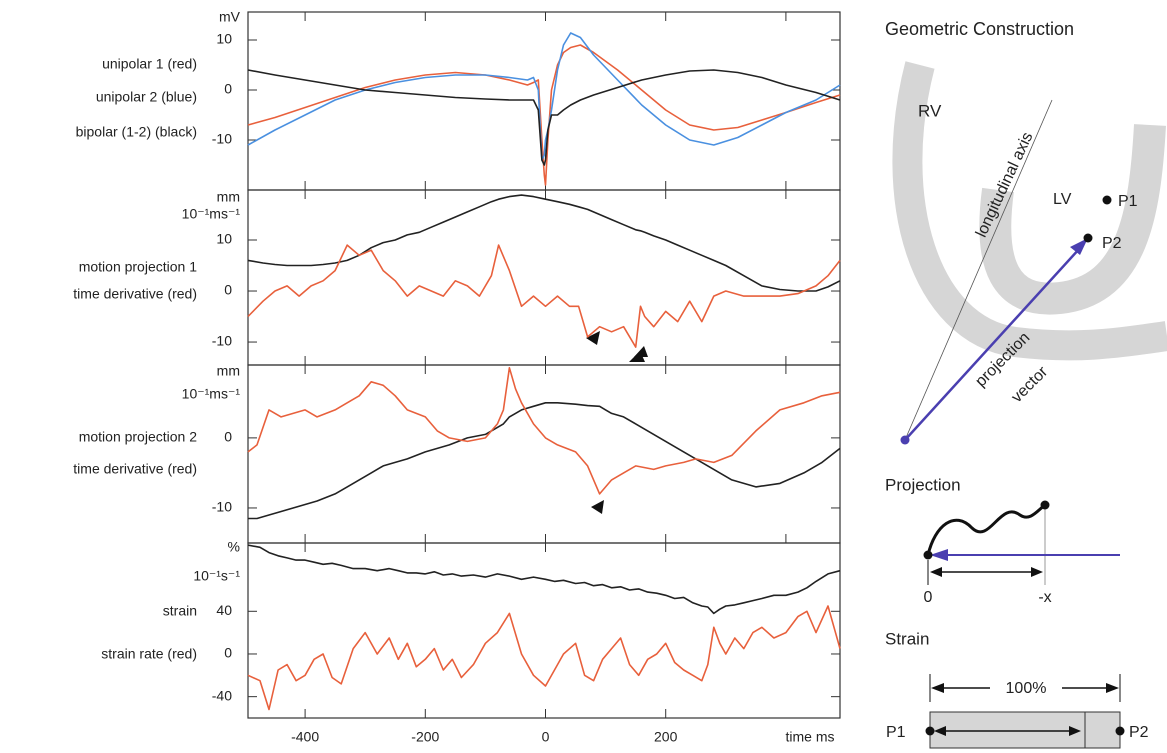 This screenshot has width=1167, height=753. What do you see at coordinates (149, 64) in the screenshot?
I see `series-name: unipolar 1 (red)` at bounding box center [149, 64].